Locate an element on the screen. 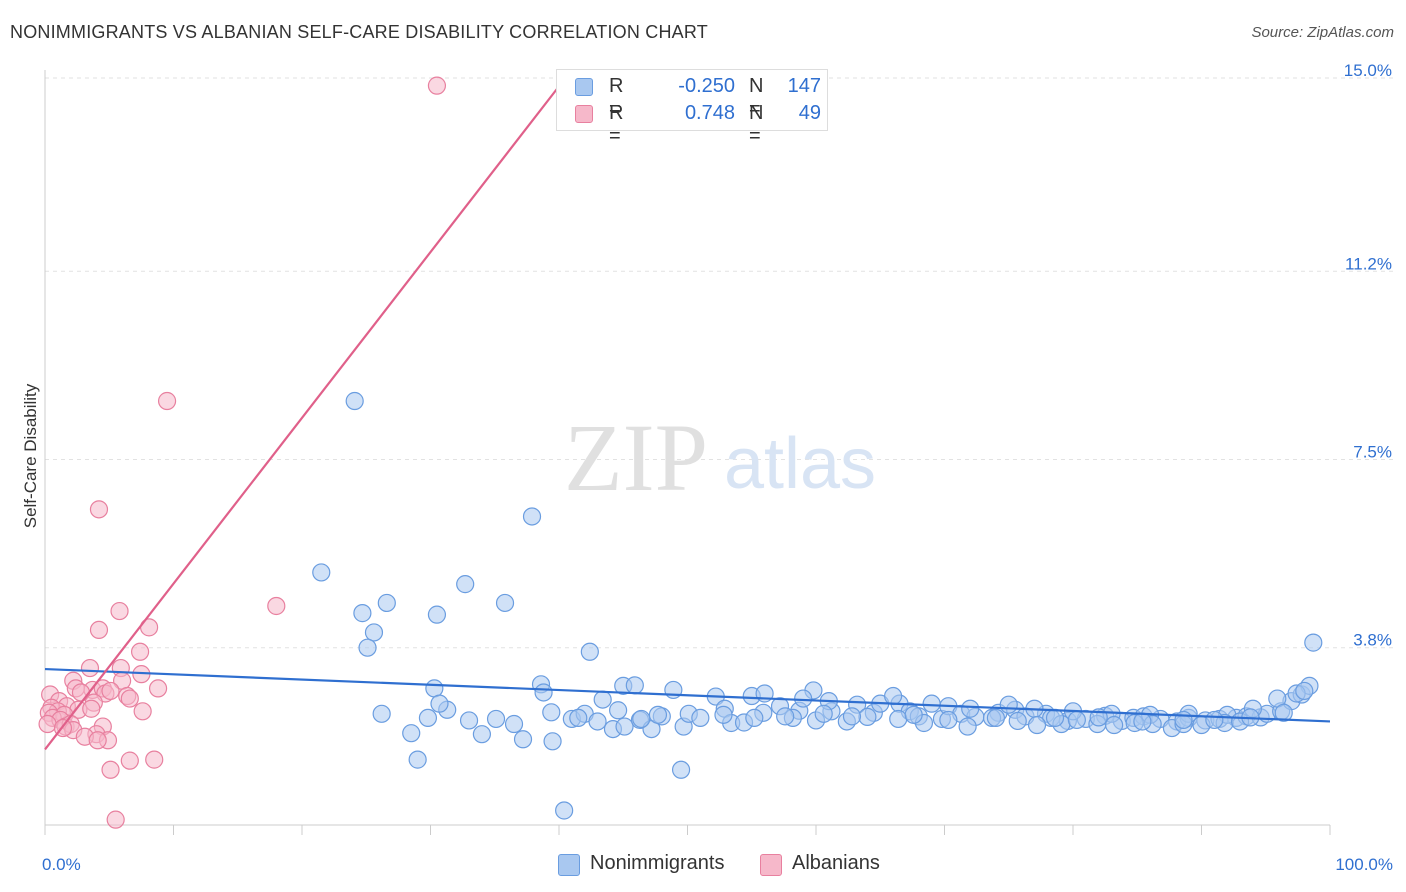 This screenshot has height=892, width=1406. watermark: ZIP atlas is located at coordinates (720, 457).